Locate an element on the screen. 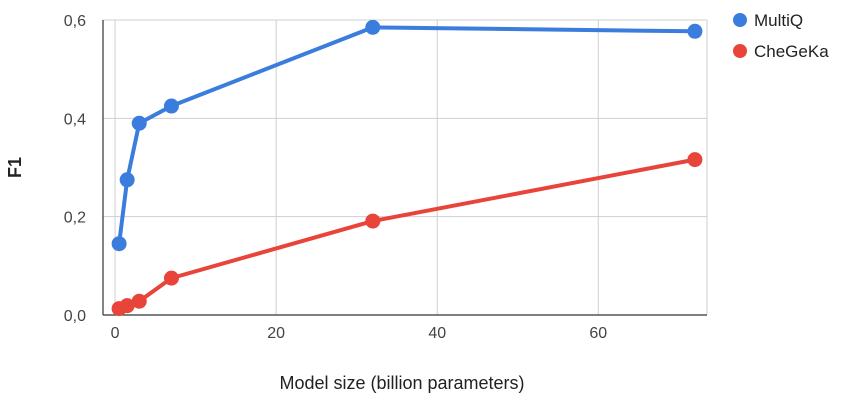 The width and height of the screenshot is (850, 406). y-tick-label: 0,0 is located at coordinates (75, 316).